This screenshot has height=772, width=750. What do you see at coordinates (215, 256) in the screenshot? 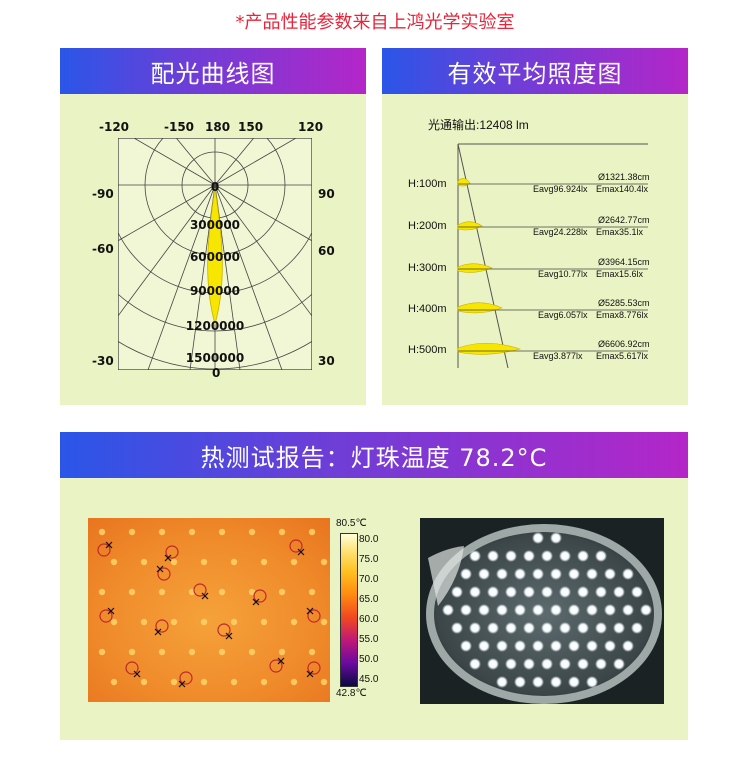
I see `beam-curve` at bounding box center [215, 256].